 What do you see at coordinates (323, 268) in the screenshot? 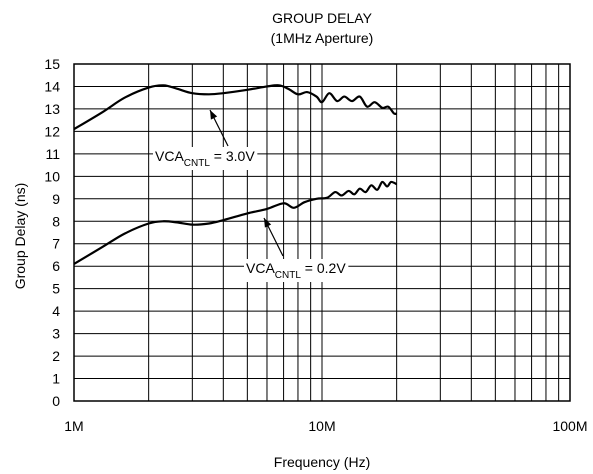
I see `annotation-label-suffix: = 0.2V` at bounding box center [323, 268].